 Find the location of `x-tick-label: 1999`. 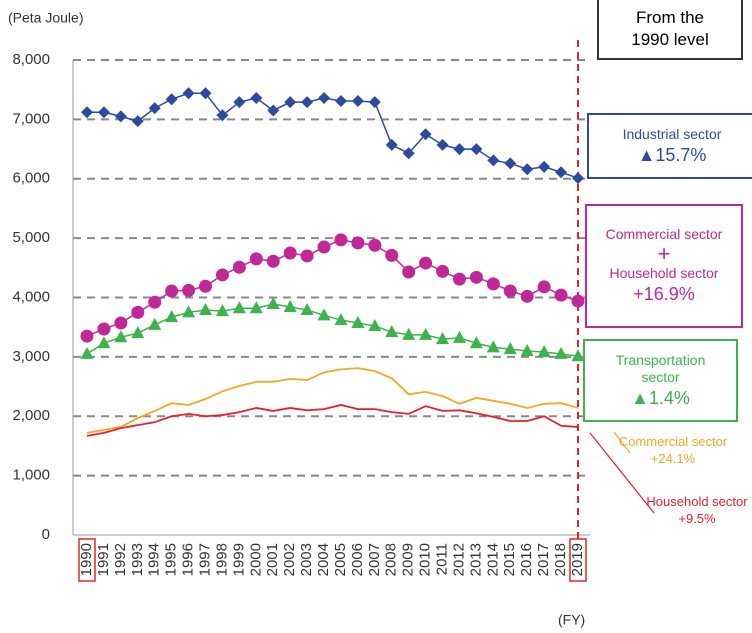

x-tick-label: 1999 is located at coordinates (238, 559).